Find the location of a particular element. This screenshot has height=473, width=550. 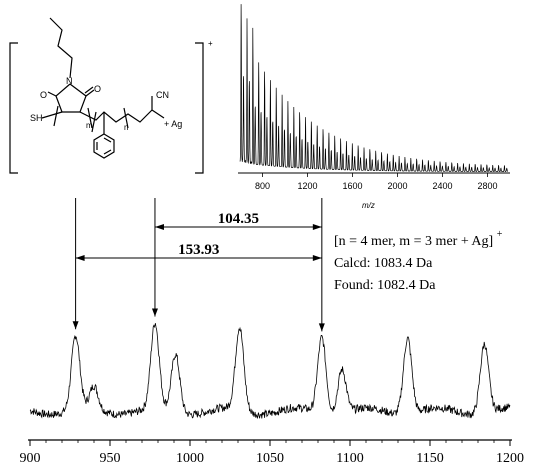

main-x-tick-label: 1150 is located at coordinates (429, 458).